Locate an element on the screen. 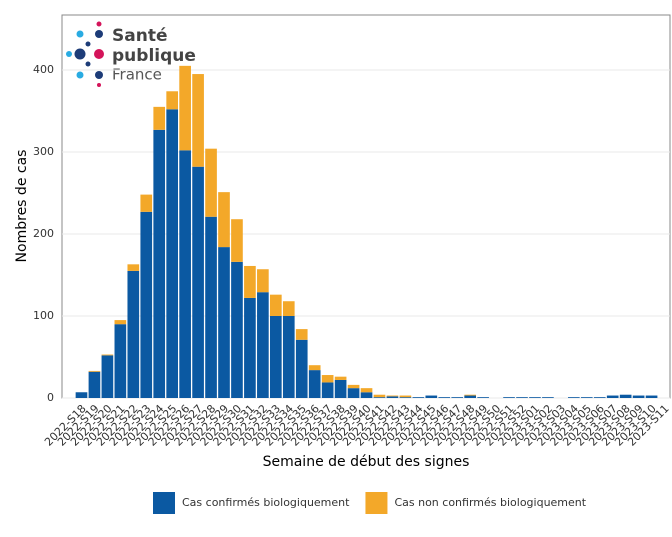 This screenshot has height=537, width=672. logo-text: publique is located at coordinates (154, 56).